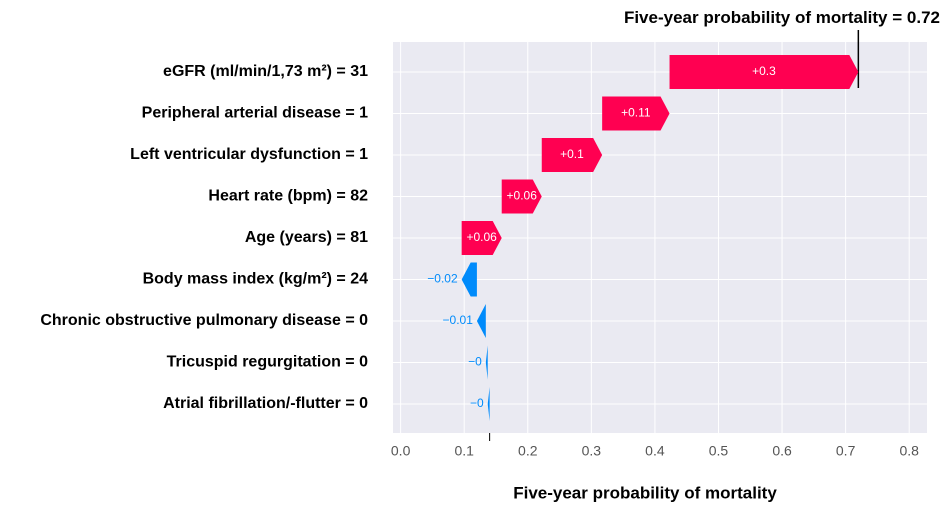  Describe the element at coordinates (528, 451) in the screenshot. I see `x-tick-label: 0.2` at that location.